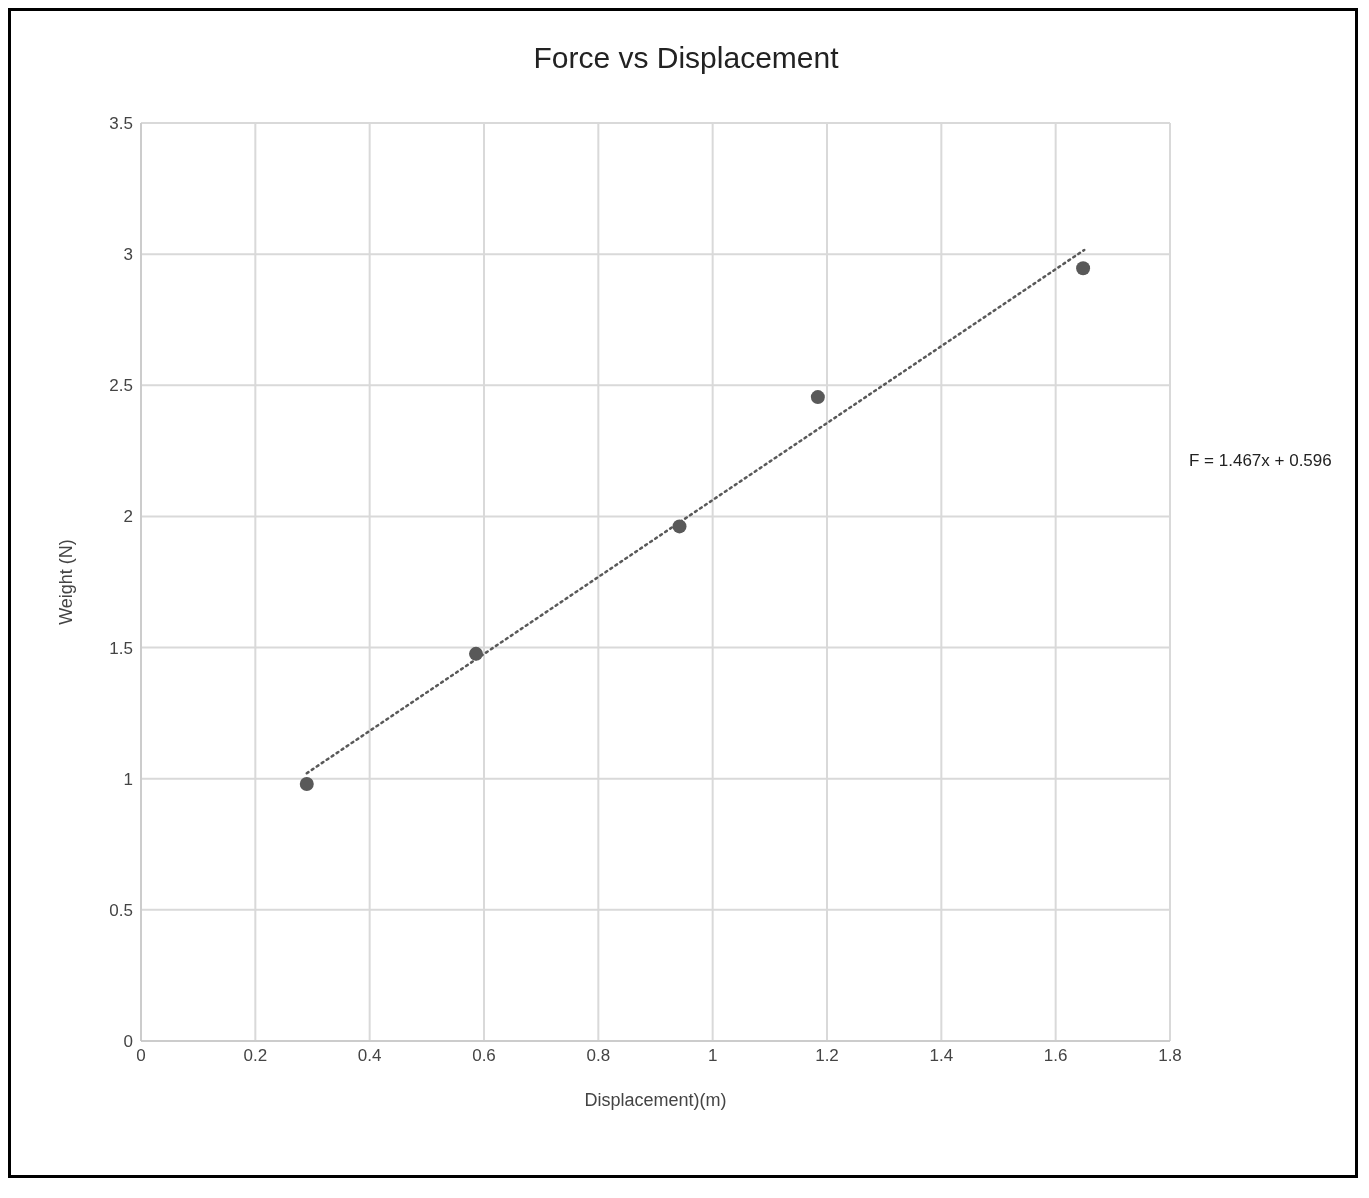 This screenshot has width=1369, height=1198. What do you see at coordinates (128, 517) in the screenshot?
I see `y-tick-label: 2` at bounding box center [128, 517].